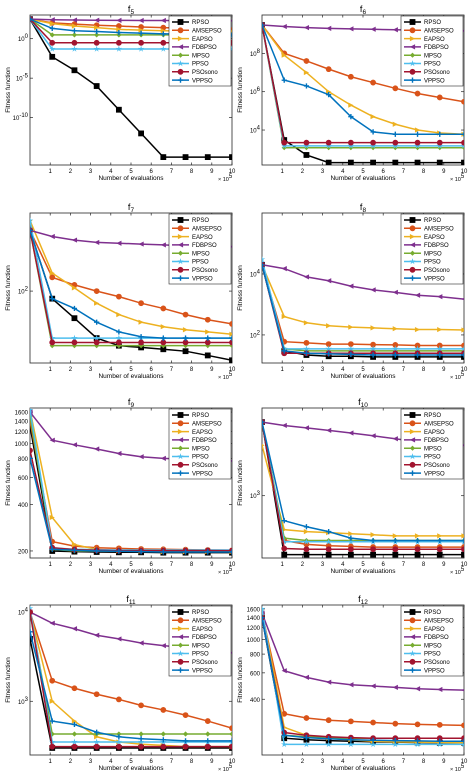 The height and width of the screenshot is (775, 474). I want to click on y-tick-label: 1600, so click(22, 414).